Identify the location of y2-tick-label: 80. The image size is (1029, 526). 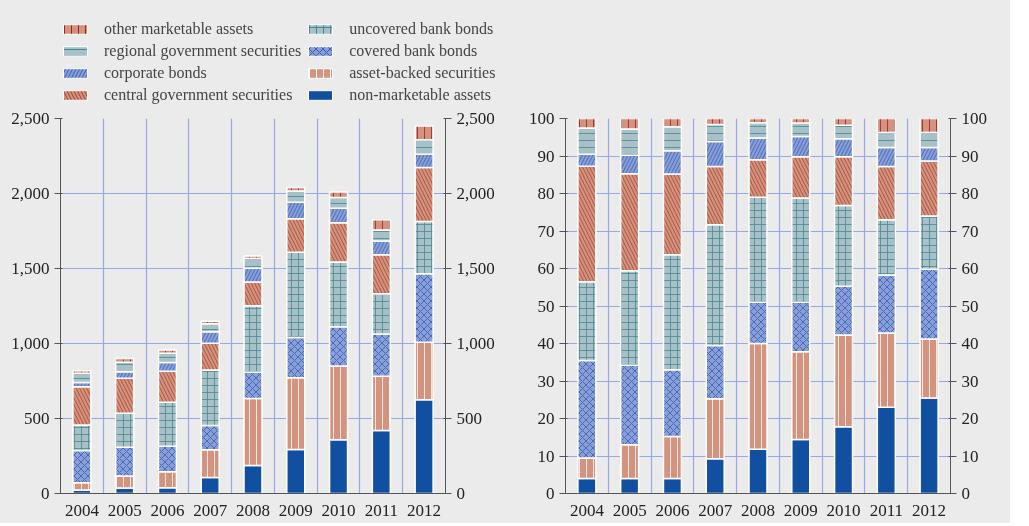
(970, 193).